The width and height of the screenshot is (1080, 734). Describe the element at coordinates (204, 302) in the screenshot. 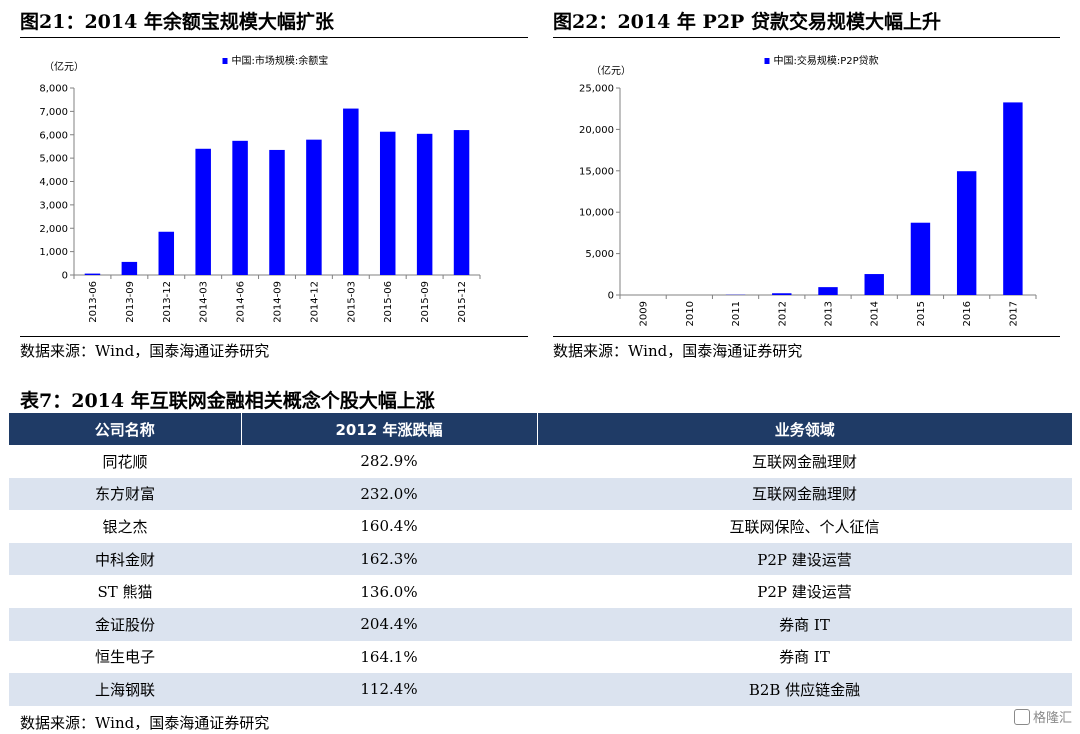

I see `x-tick-label: 2014-03` at that location.